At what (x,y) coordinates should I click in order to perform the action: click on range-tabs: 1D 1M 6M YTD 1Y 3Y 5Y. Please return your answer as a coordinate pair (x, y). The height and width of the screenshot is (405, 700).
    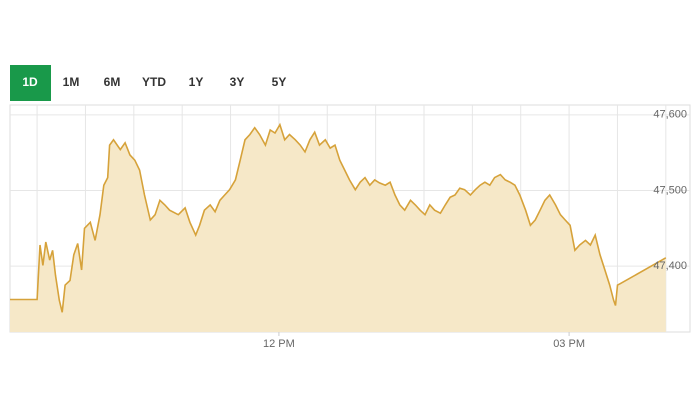
    Looking at the image, I should click on (148, 83).